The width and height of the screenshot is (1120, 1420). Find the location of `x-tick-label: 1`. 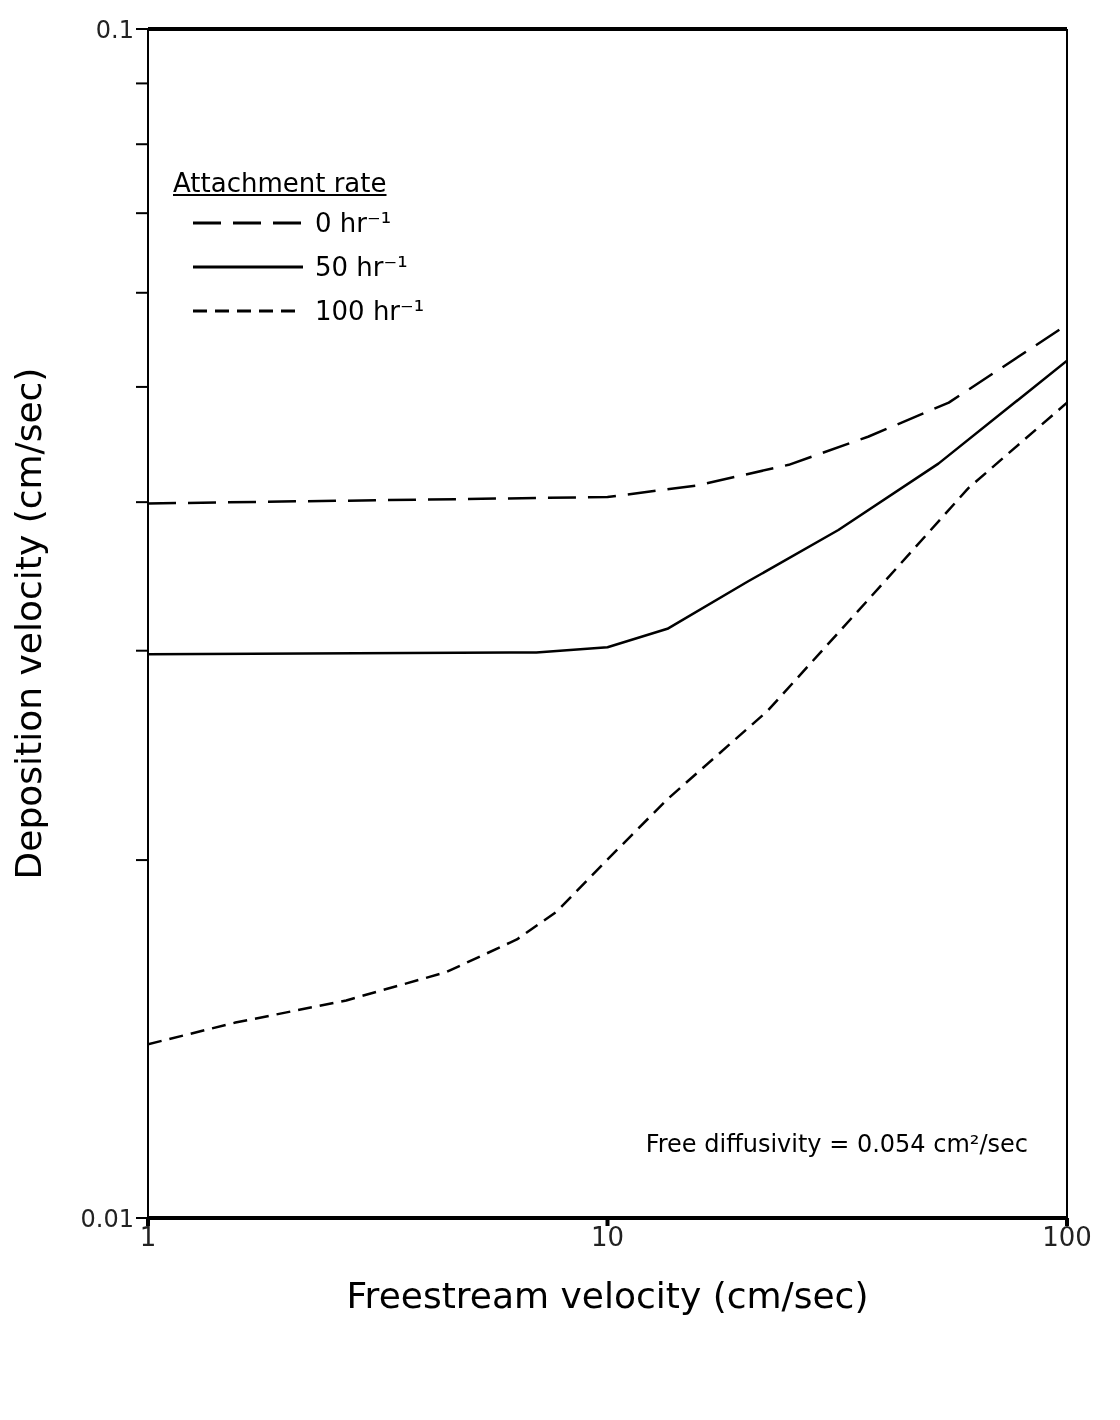

x-tick-label: 1 is located at coordinates (148, 1237).